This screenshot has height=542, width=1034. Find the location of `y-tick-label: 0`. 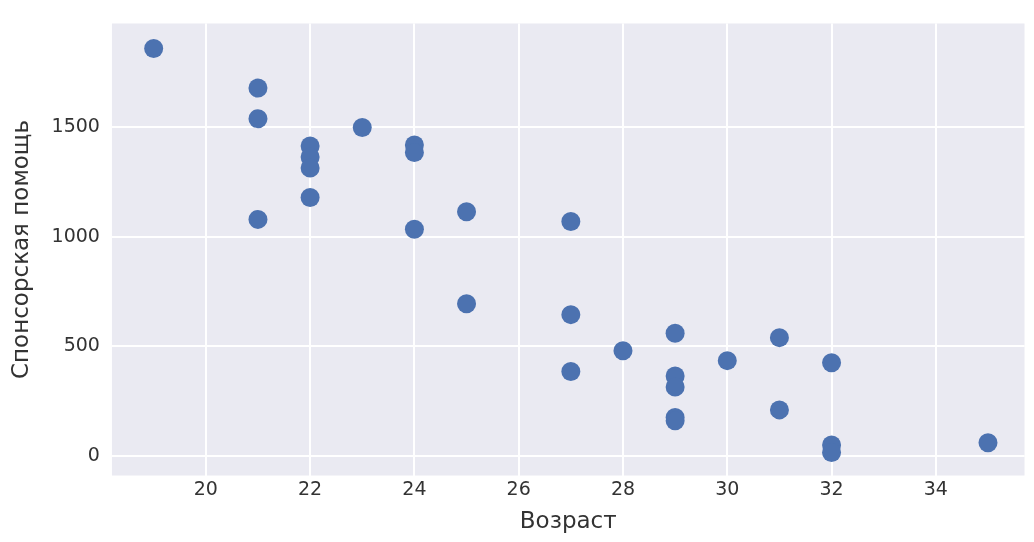

y-tick-label: 0 is located at coordinates (93, 453).